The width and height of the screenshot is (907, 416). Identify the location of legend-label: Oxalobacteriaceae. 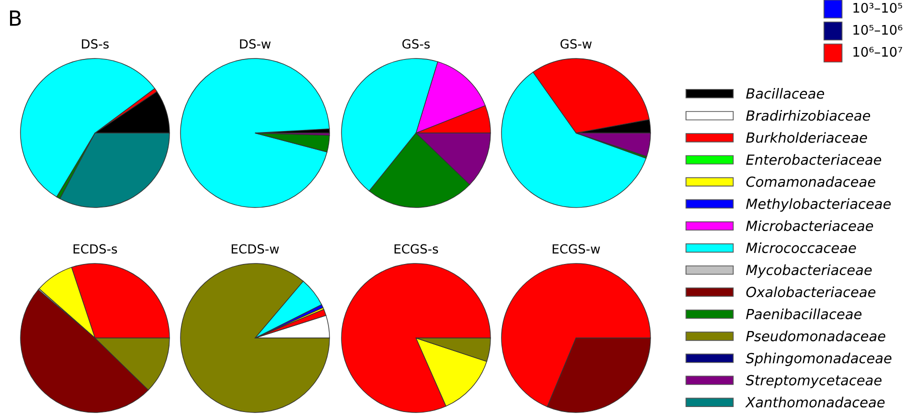
(811, 292).